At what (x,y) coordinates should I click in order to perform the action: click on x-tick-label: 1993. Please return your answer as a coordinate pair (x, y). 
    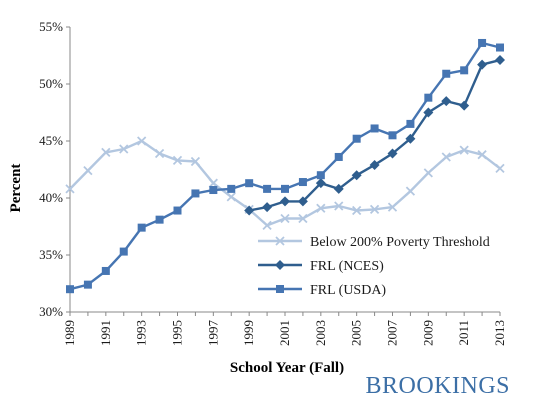
    Looking at the image, I should click on (141, 333).